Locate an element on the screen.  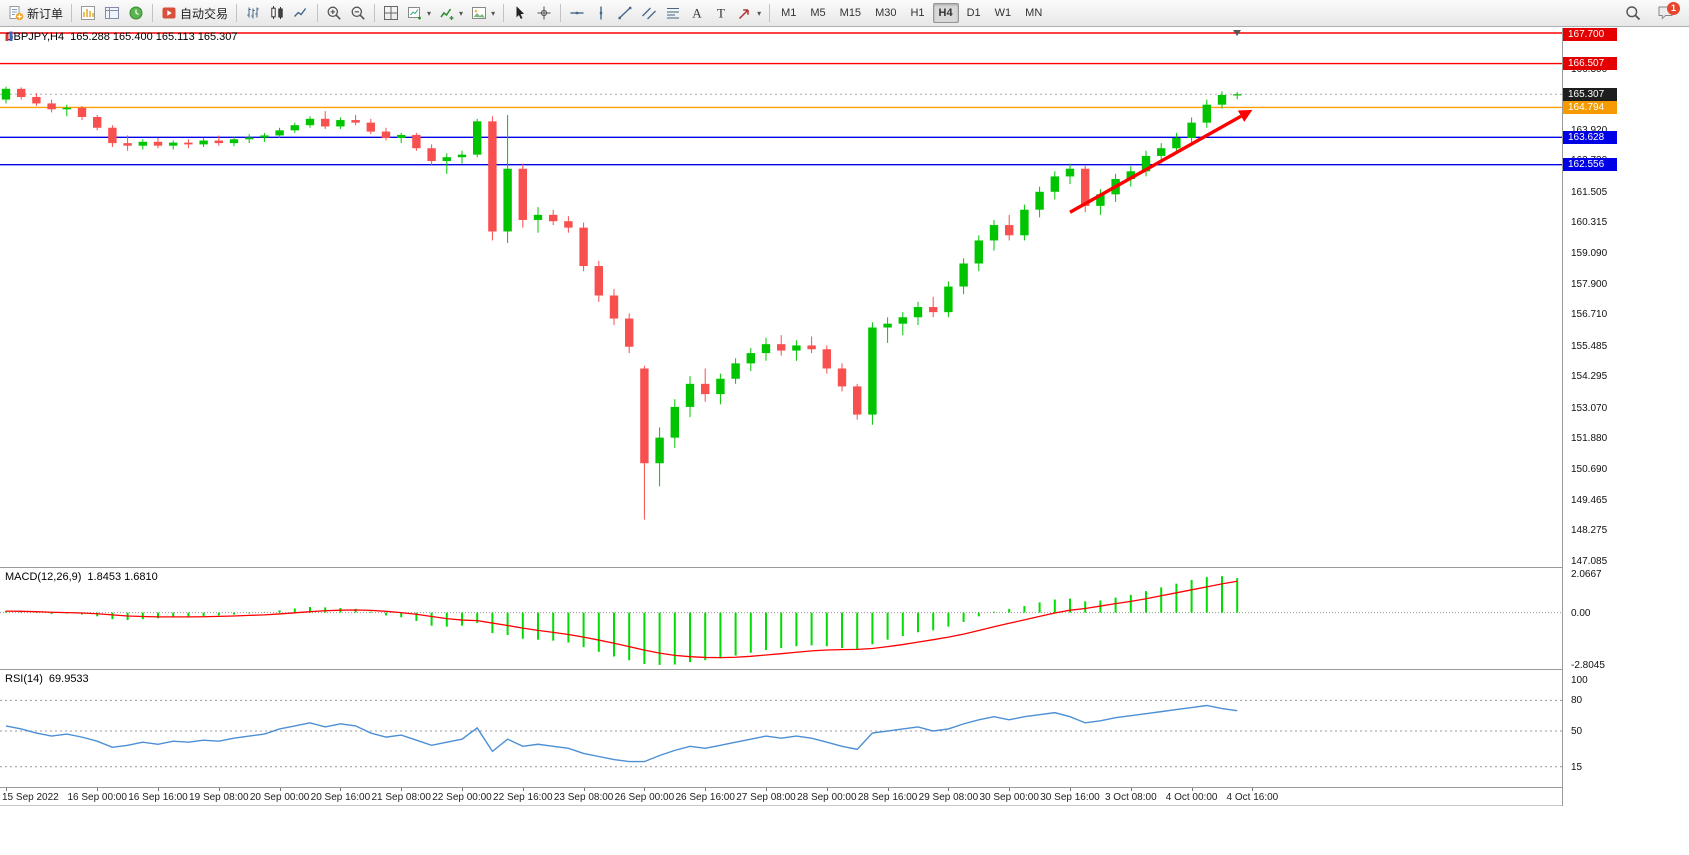
rsi-canvas is located at coordinates (781, 729).